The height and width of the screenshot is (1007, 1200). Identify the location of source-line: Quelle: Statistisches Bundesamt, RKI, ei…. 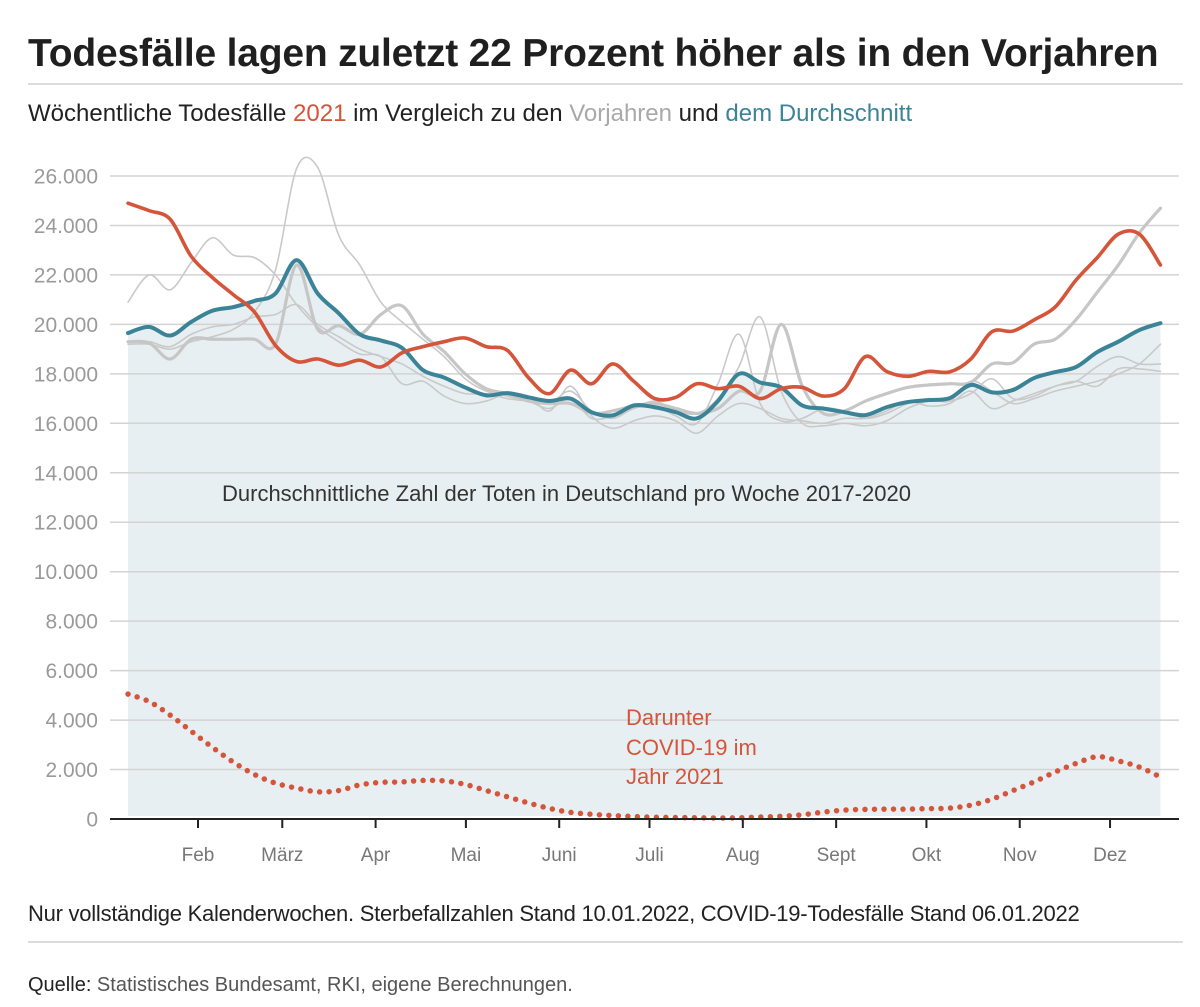
(300, 985).